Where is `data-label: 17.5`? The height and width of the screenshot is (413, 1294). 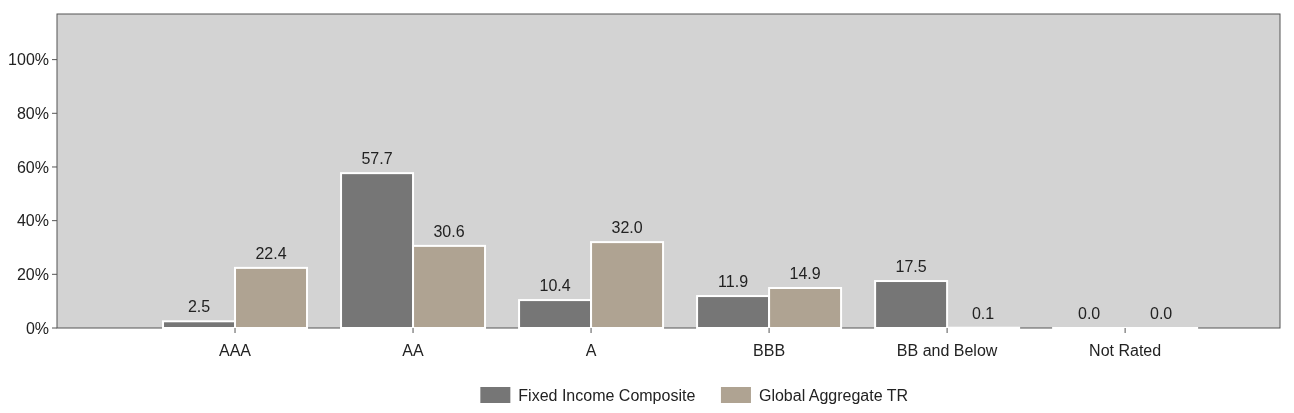
data-label: 17.5 is located at coordinates (911, 267).